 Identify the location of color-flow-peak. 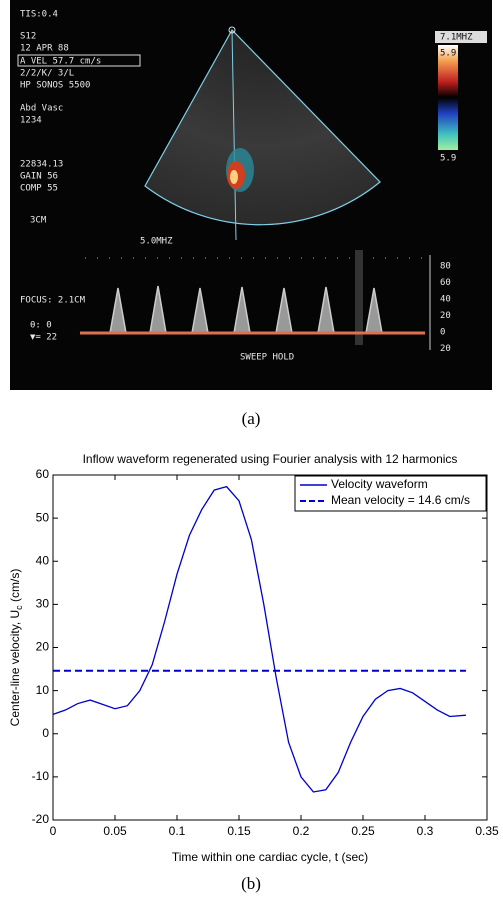
(234, 177).